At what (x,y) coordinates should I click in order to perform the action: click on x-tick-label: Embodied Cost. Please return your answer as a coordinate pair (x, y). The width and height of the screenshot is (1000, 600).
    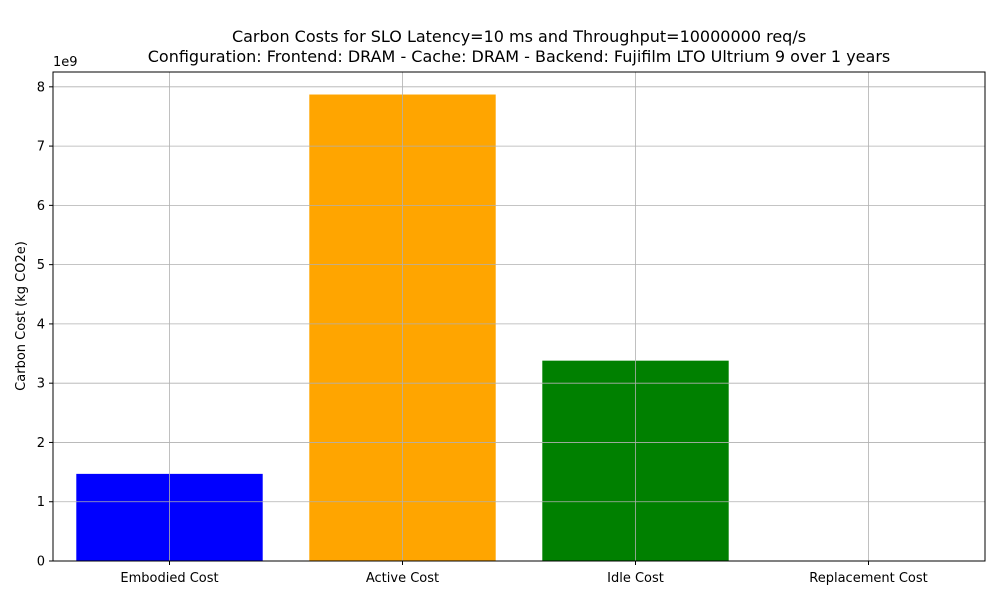
    Looking at the image, I should click on (169, 578).